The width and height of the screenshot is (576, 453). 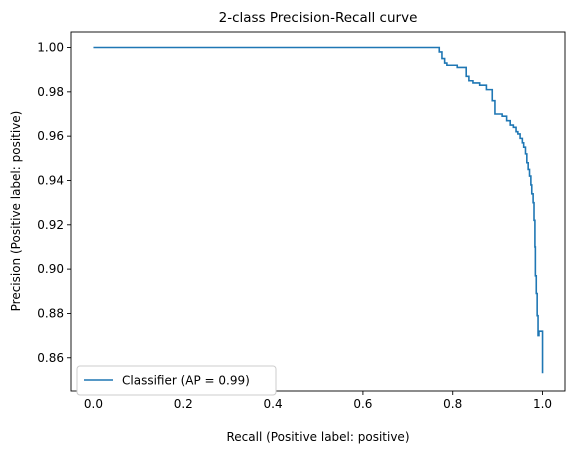 I want to click on legend: Classifier (AP = 0.99), so click(x=176, y=380).